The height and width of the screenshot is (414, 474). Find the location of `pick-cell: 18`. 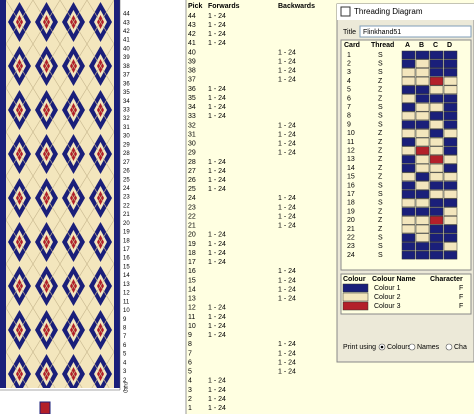

pick-cell: 18 is located at coordinates (192, 253).